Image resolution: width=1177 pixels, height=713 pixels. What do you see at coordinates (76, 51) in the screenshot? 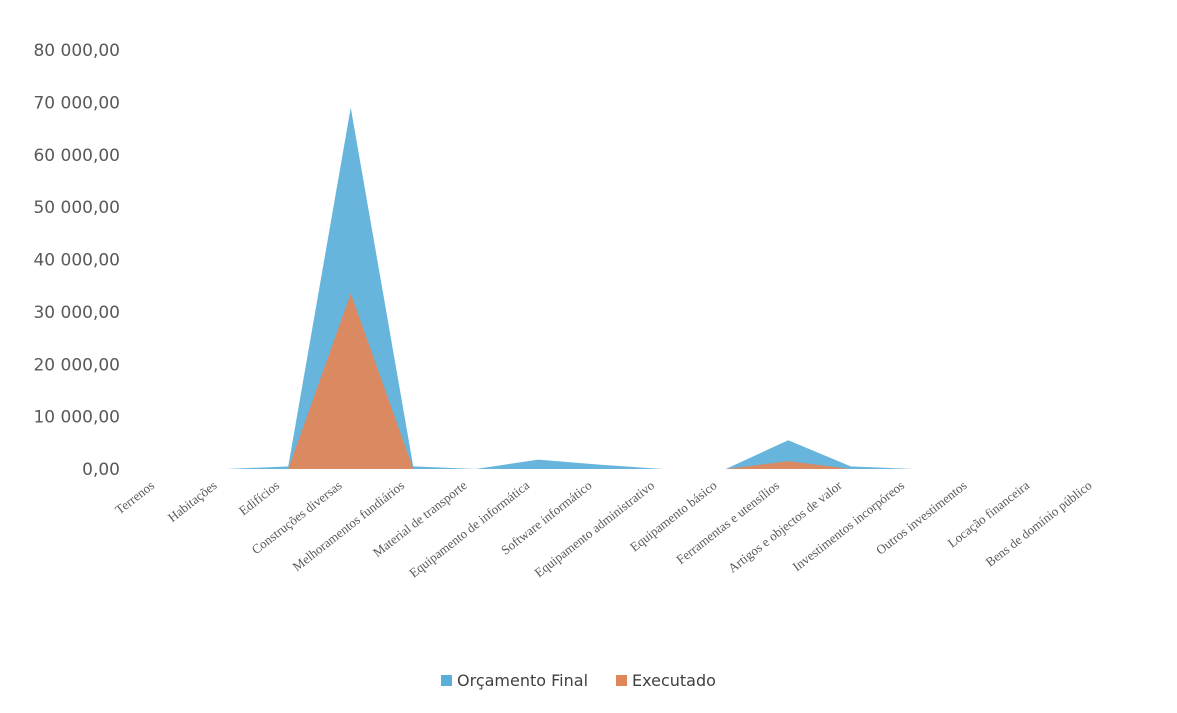
I see `y-tick-label: 80 000,00` at bounding box center [76, 51].